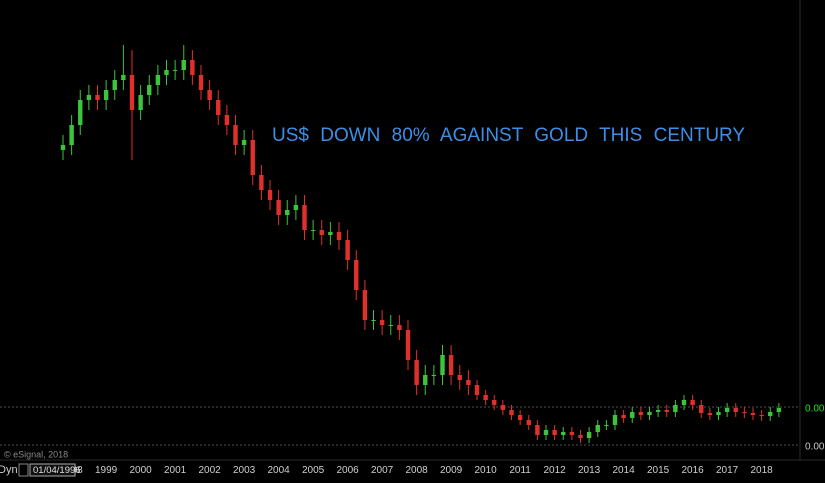  I want to click on copyright: © eSignal, 2018, so click(36, 454).